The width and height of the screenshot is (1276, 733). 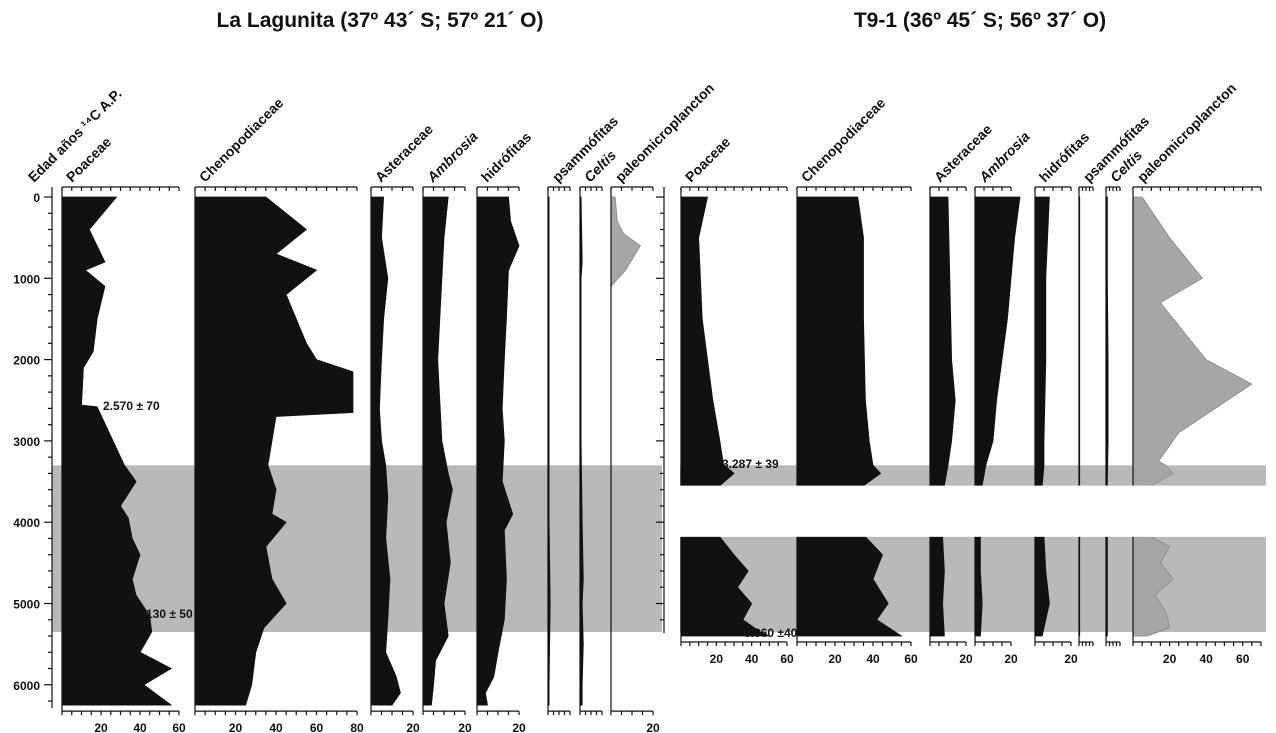 I want to click on age-tick-label: 1000, so click(x=26, y=279).